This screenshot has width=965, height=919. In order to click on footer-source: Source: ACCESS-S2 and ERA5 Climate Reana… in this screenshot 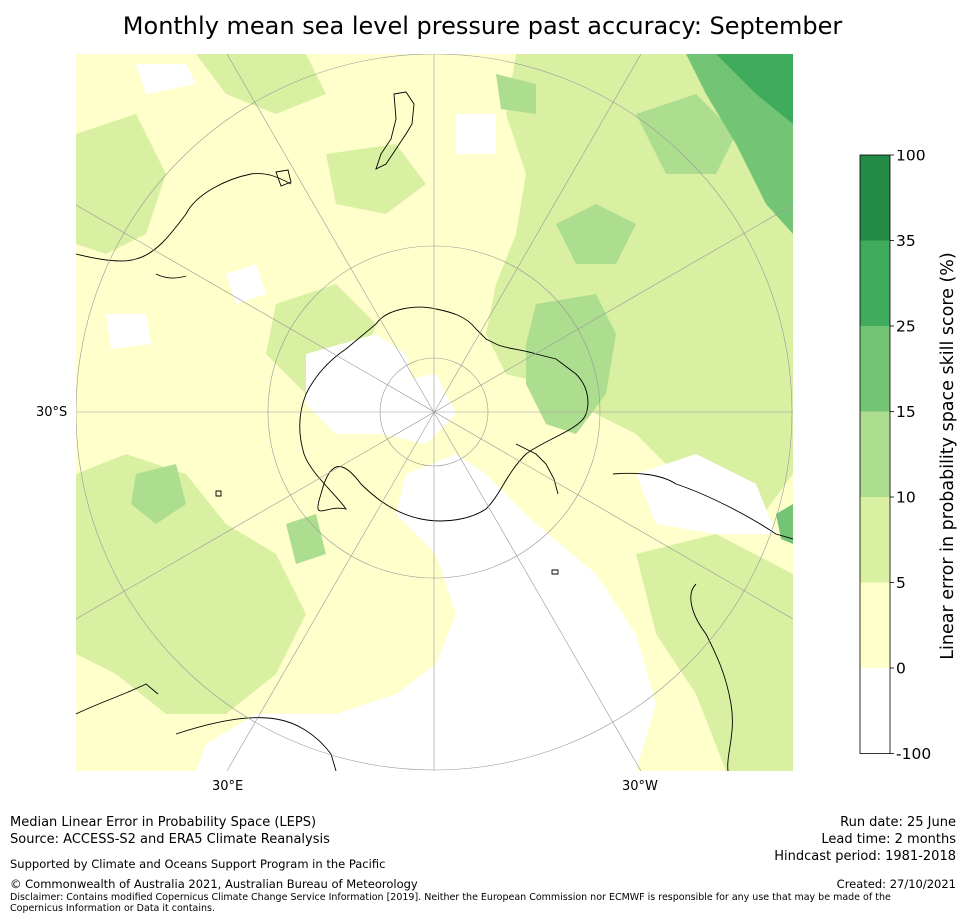, I will do `click(170, 839)`.